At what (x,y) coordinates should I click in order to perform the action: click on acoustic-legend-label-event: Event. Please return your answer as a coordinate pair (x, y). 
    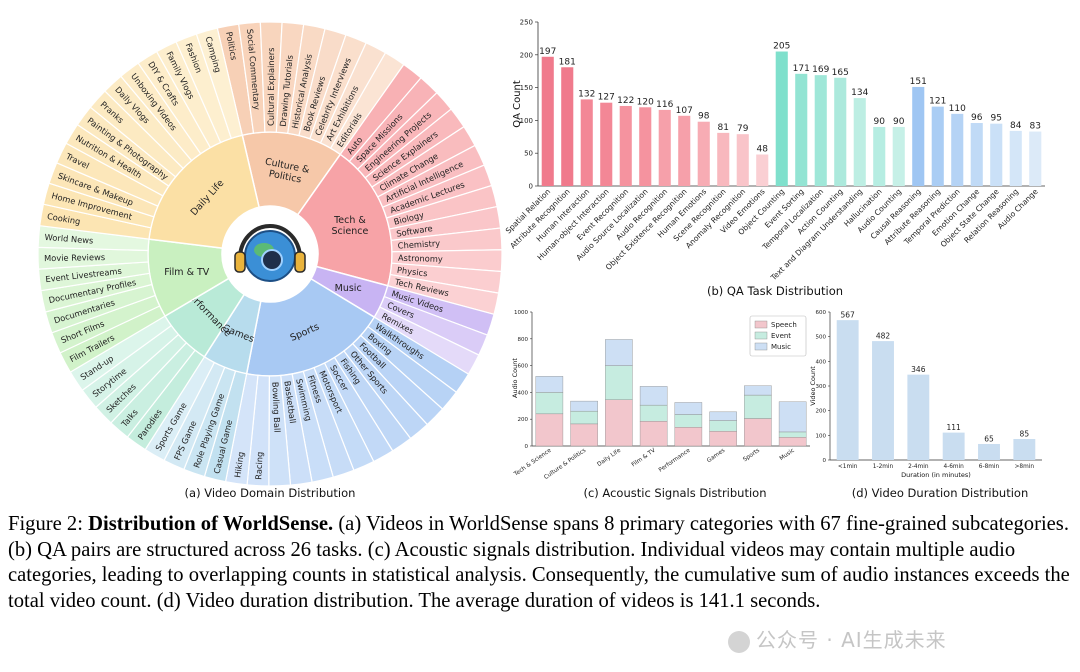
    Looking at the image, I should click on (781, 336).